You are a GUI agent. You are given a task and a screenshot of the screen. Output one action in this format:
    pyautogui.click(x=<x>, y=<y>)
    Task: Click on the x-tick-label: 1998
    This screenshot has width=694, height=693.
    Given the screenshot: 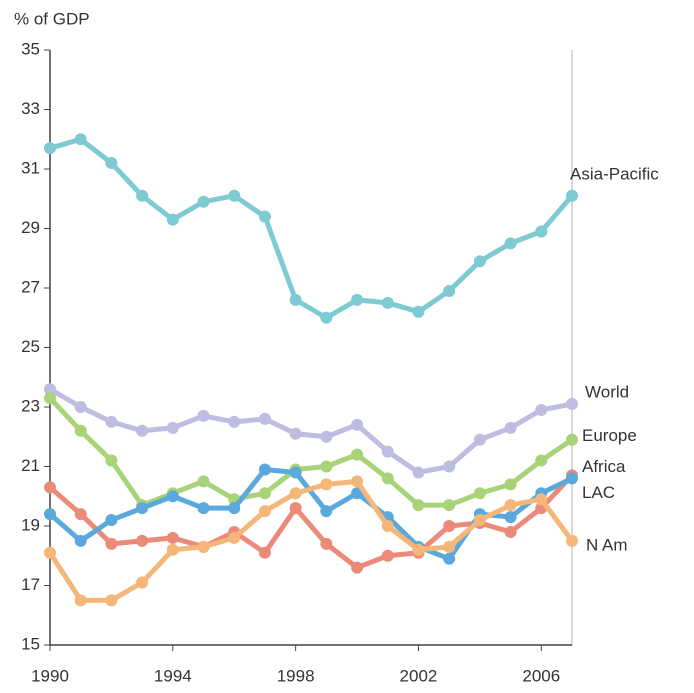 What is the action you would take?
    pyautogui.click(x=296, y=675)
    